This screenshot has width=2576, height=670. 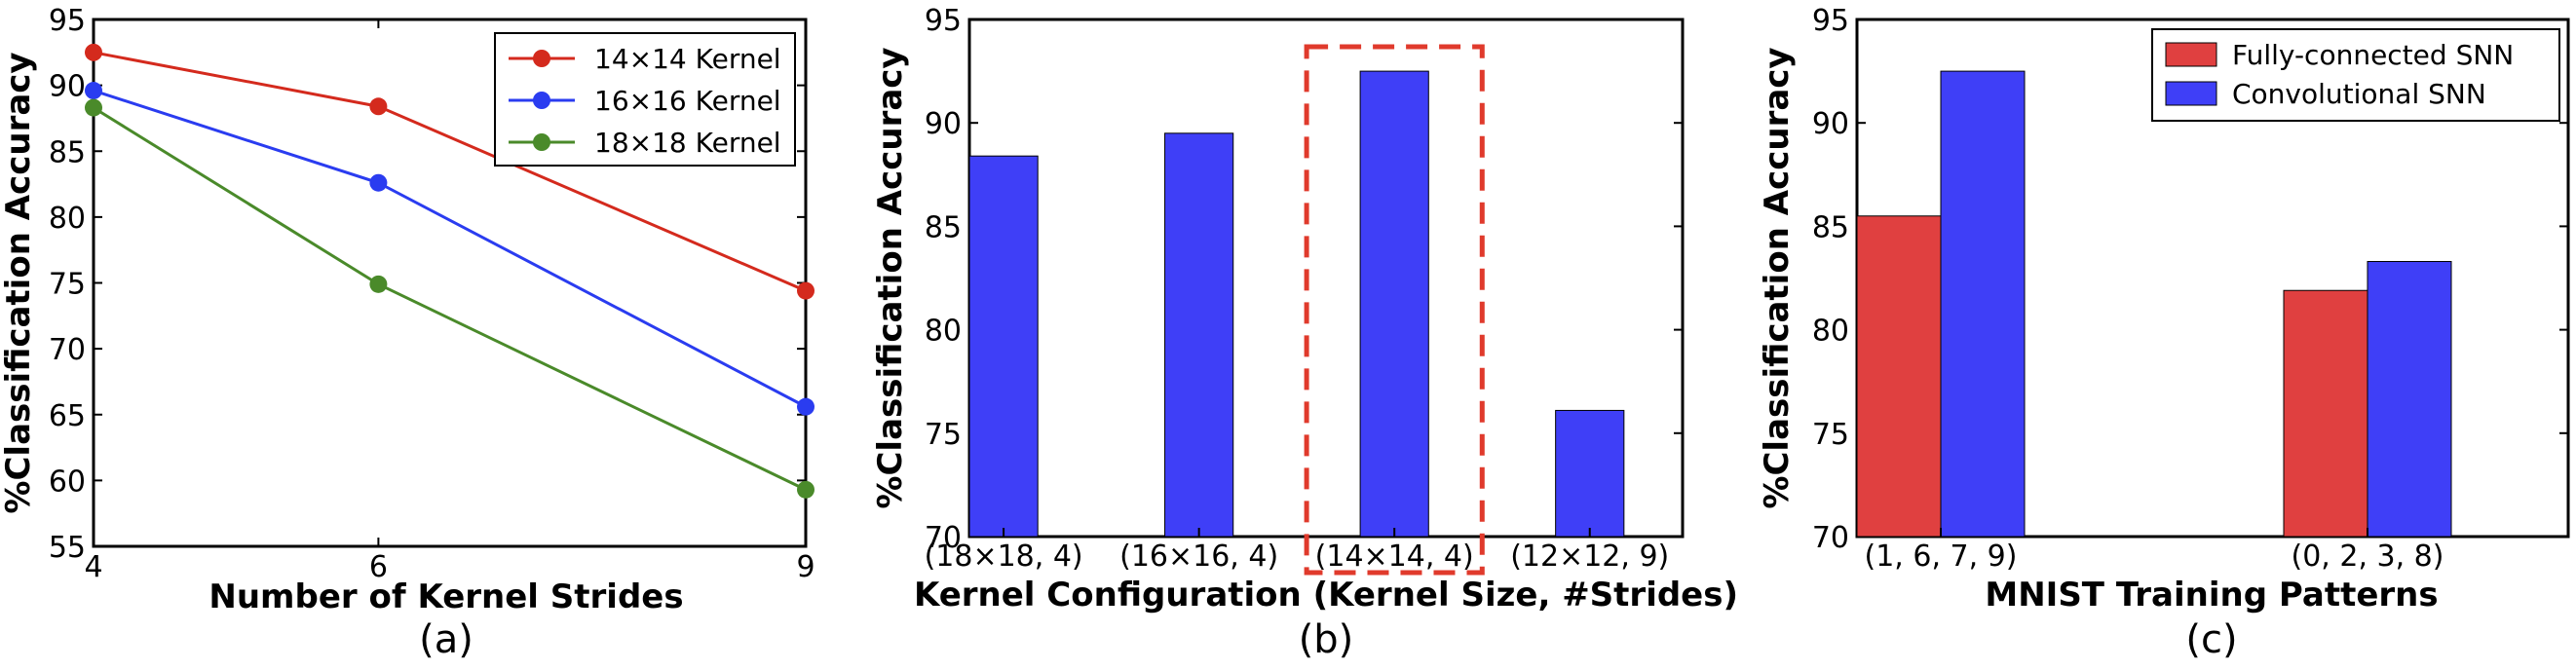 What do you see at coordinates (687, 59) in the screenshot?
I see `legend-label: 14×14 Kernel` at bounding box center [687, 59].